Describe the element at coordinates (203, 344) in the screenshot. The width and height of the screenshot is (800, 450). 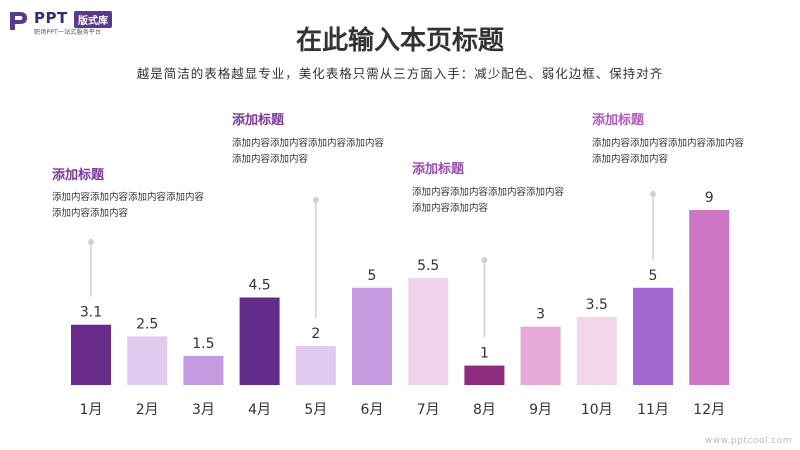
I see `value-label-3: 1.5` at that location.